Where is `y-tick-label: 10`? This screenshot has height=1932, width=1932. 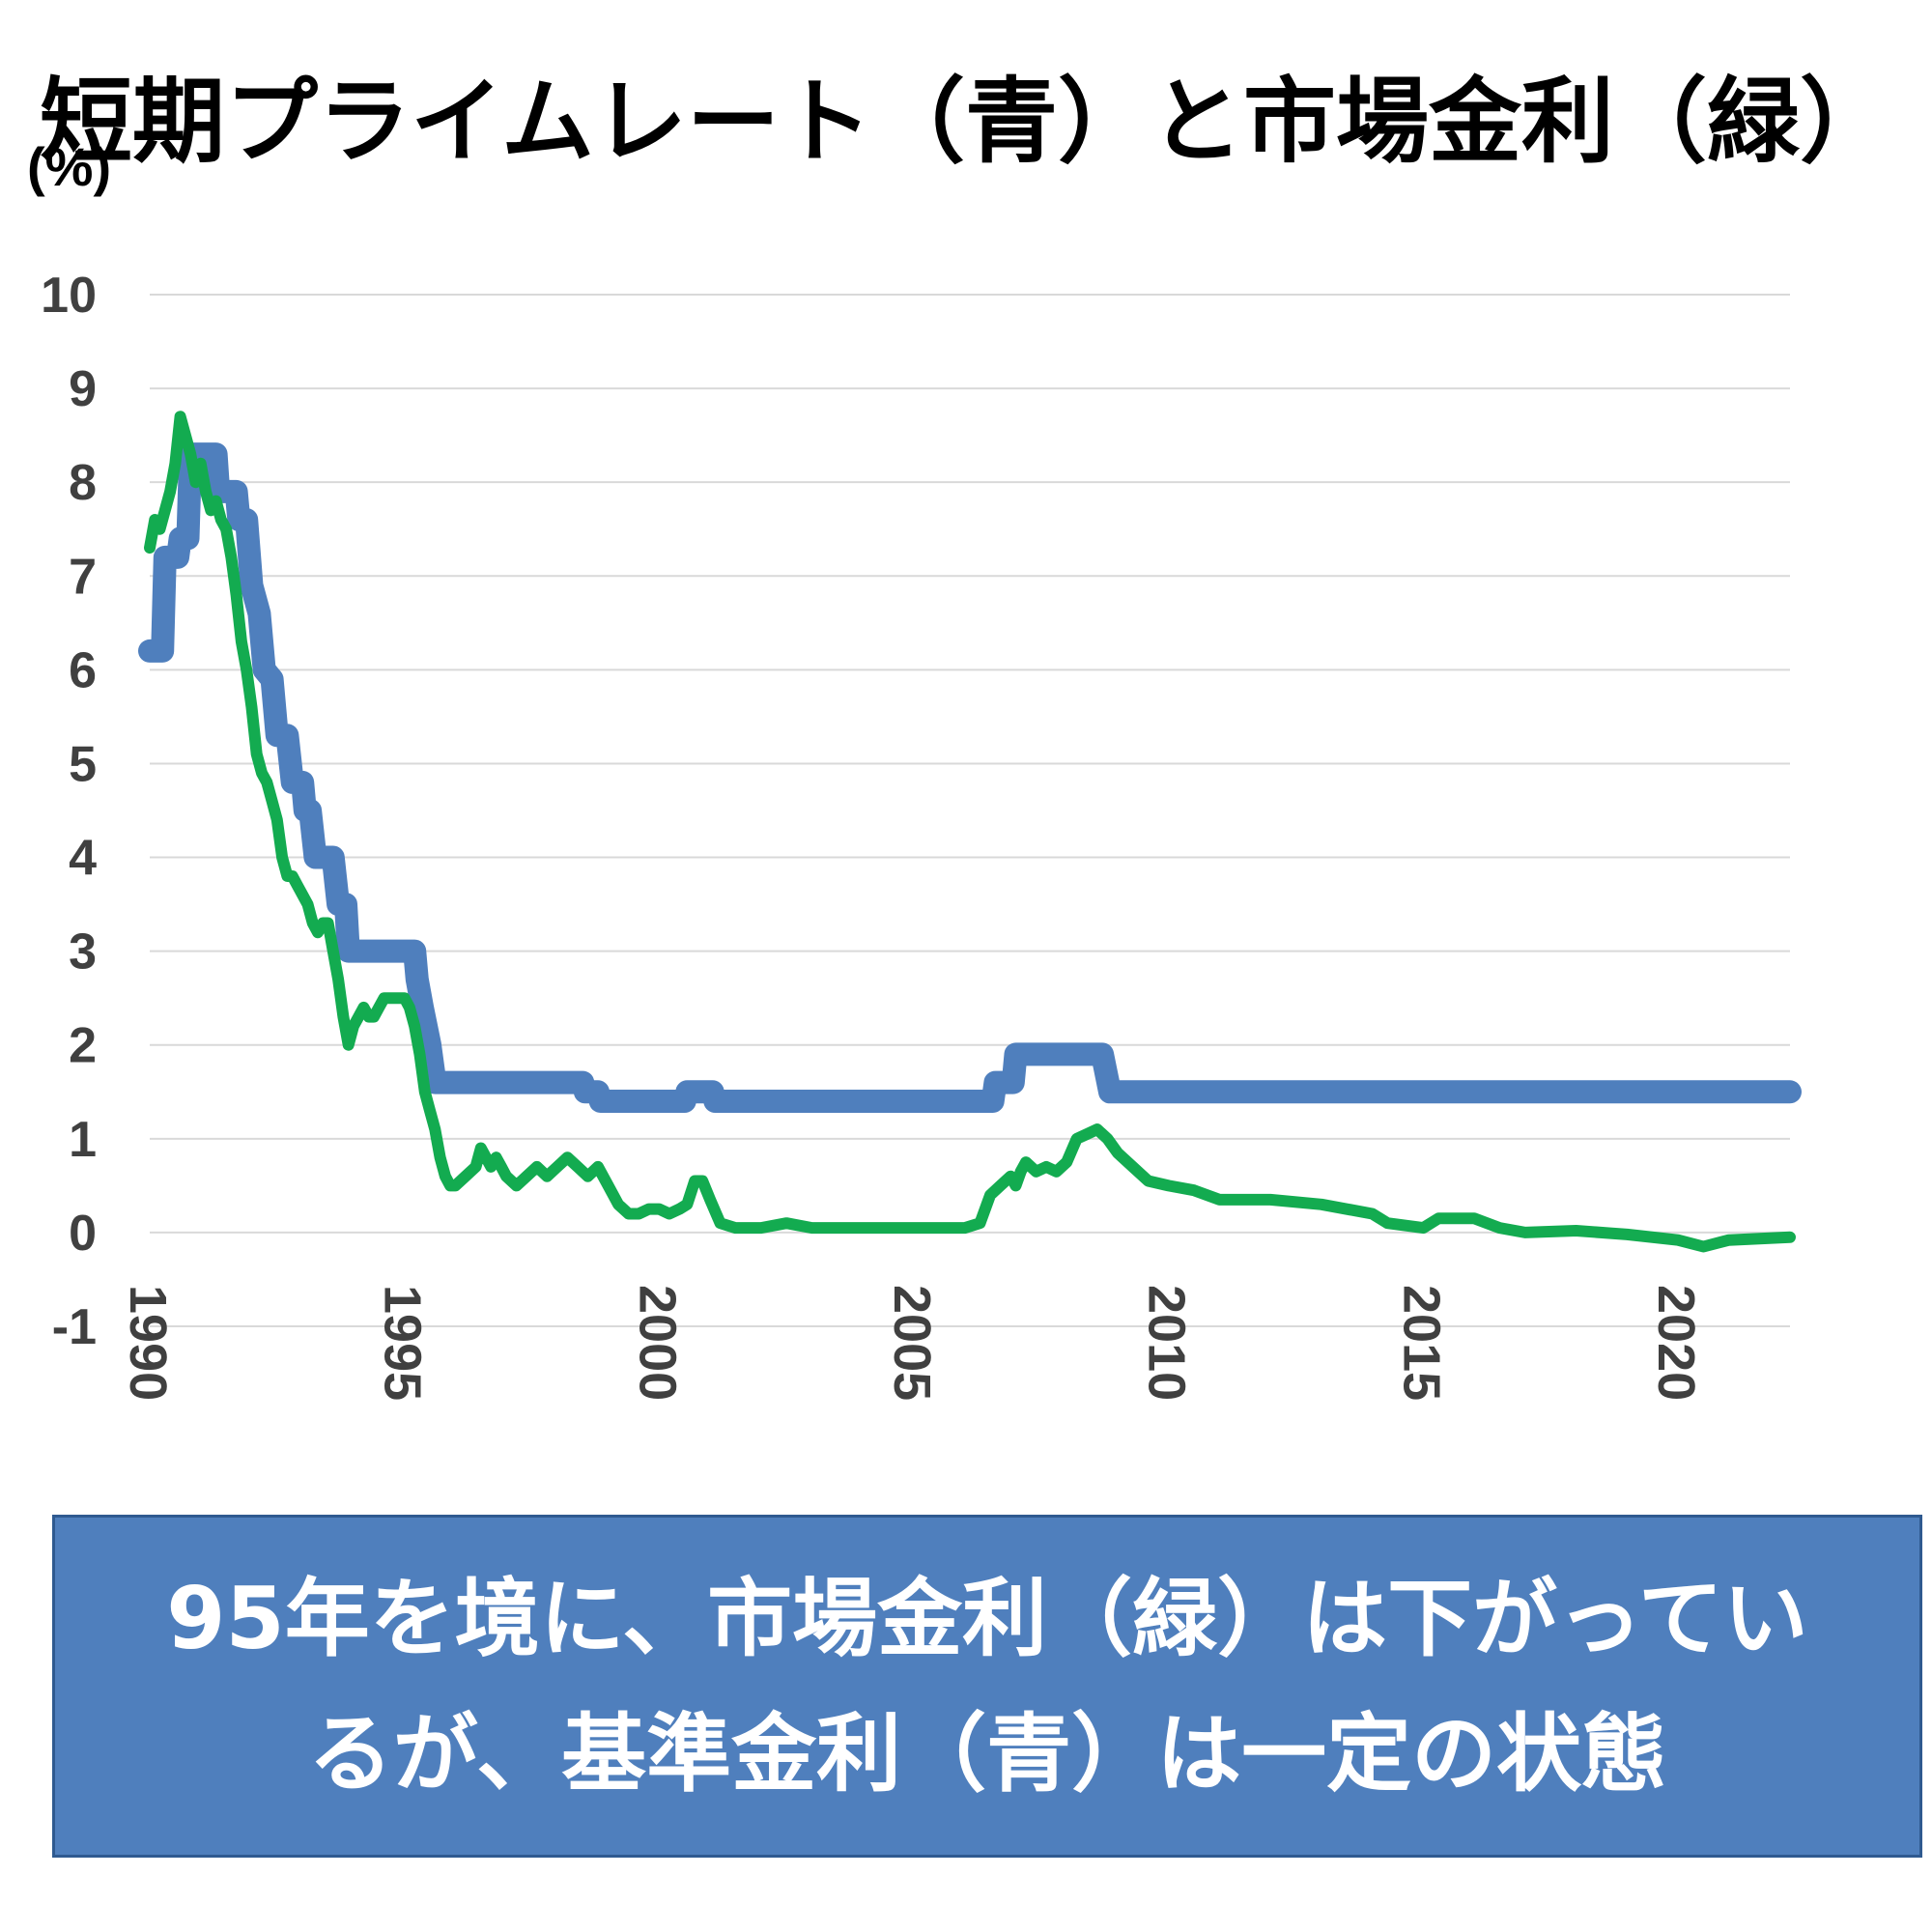
y-tick-label: 10 is located at coordinates (69, 296).